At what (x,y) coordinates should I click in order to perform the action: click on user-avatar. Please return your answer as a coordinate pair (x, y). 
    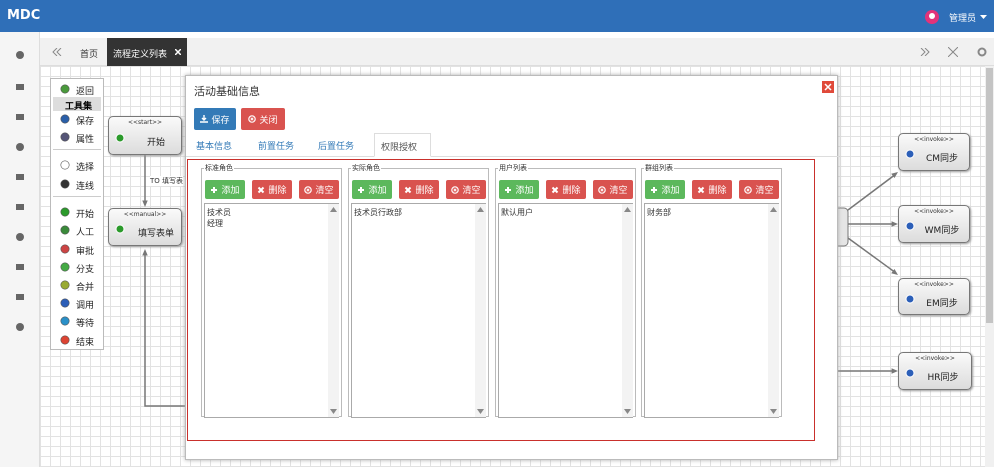
    Looking at the image, I should click on (932, 17).